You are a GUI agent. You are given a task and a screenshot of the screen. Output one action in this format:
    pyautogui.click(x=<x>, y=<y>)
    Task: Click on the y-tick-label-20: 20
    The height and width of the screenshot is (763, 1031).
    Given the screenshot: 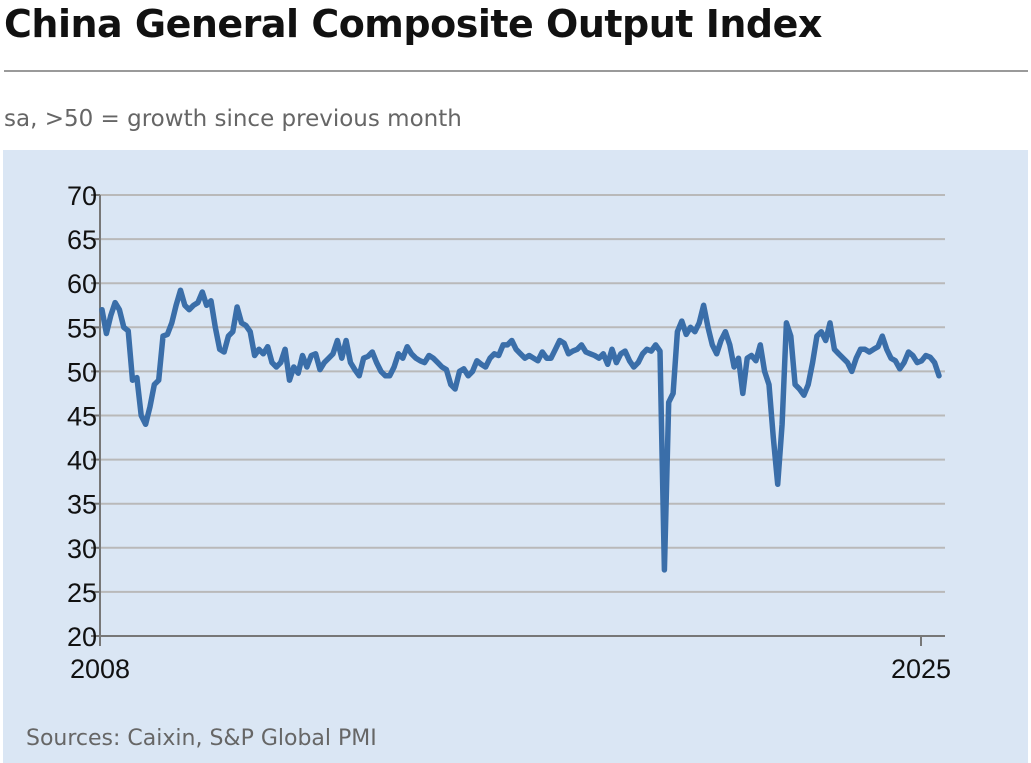 What is the action you would take?
    pyautogui.click(x=82, y=637)
    